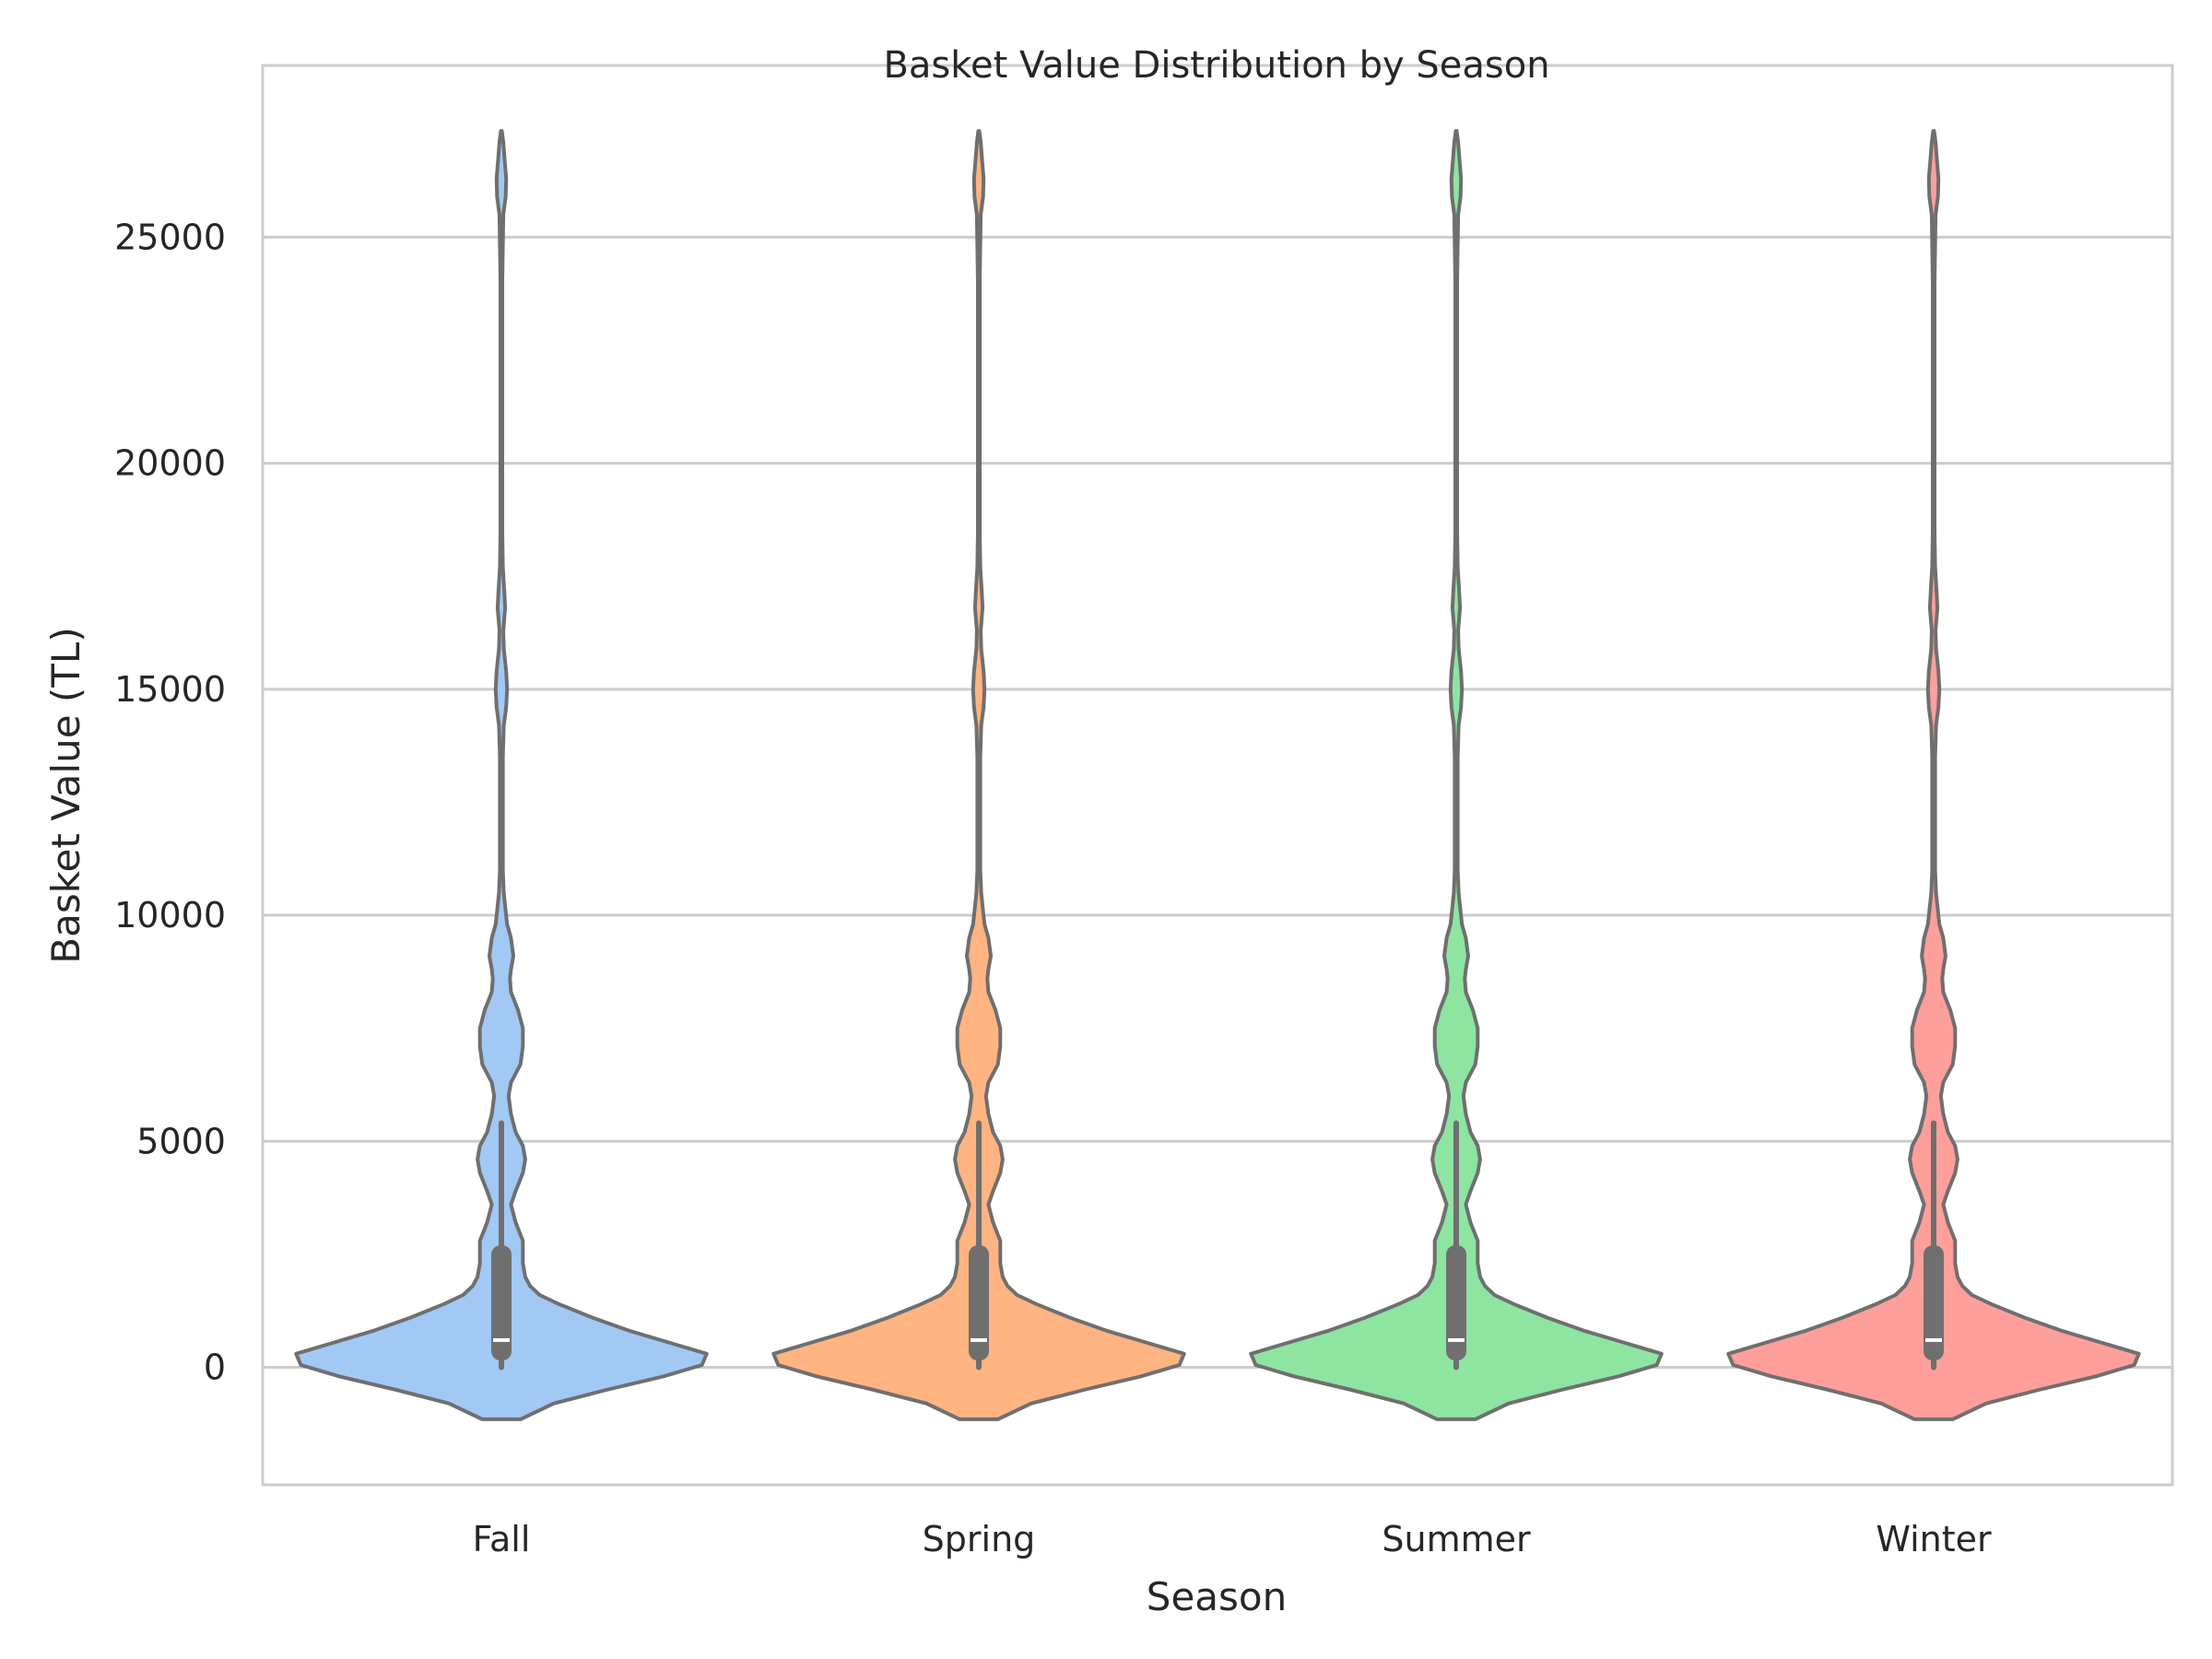 The image size is (2212, 1659). What do you see at coordinates (1217, 1245) in the screenshot?
I see `box-layer` at bounding box center [1217, 1245].